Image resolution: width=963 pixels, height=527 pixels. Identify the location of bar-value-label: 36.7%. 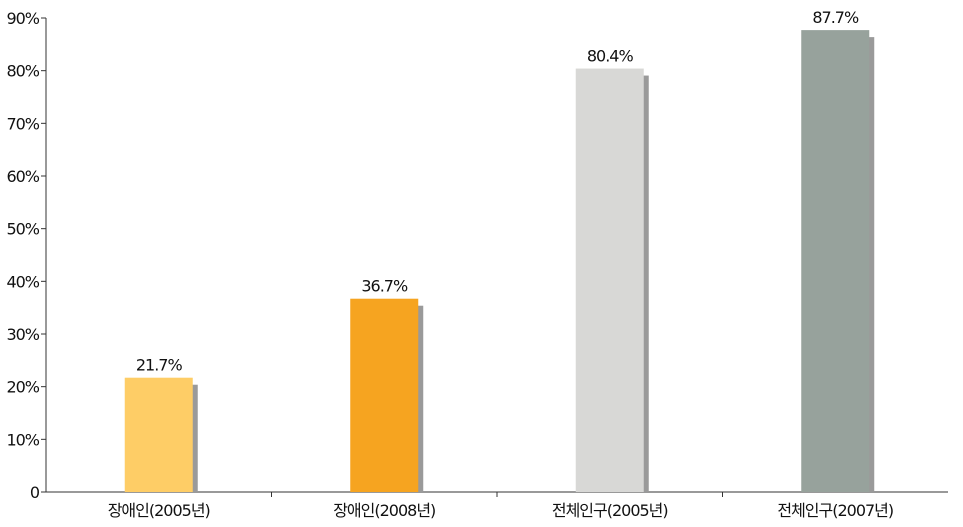
(384, 286).